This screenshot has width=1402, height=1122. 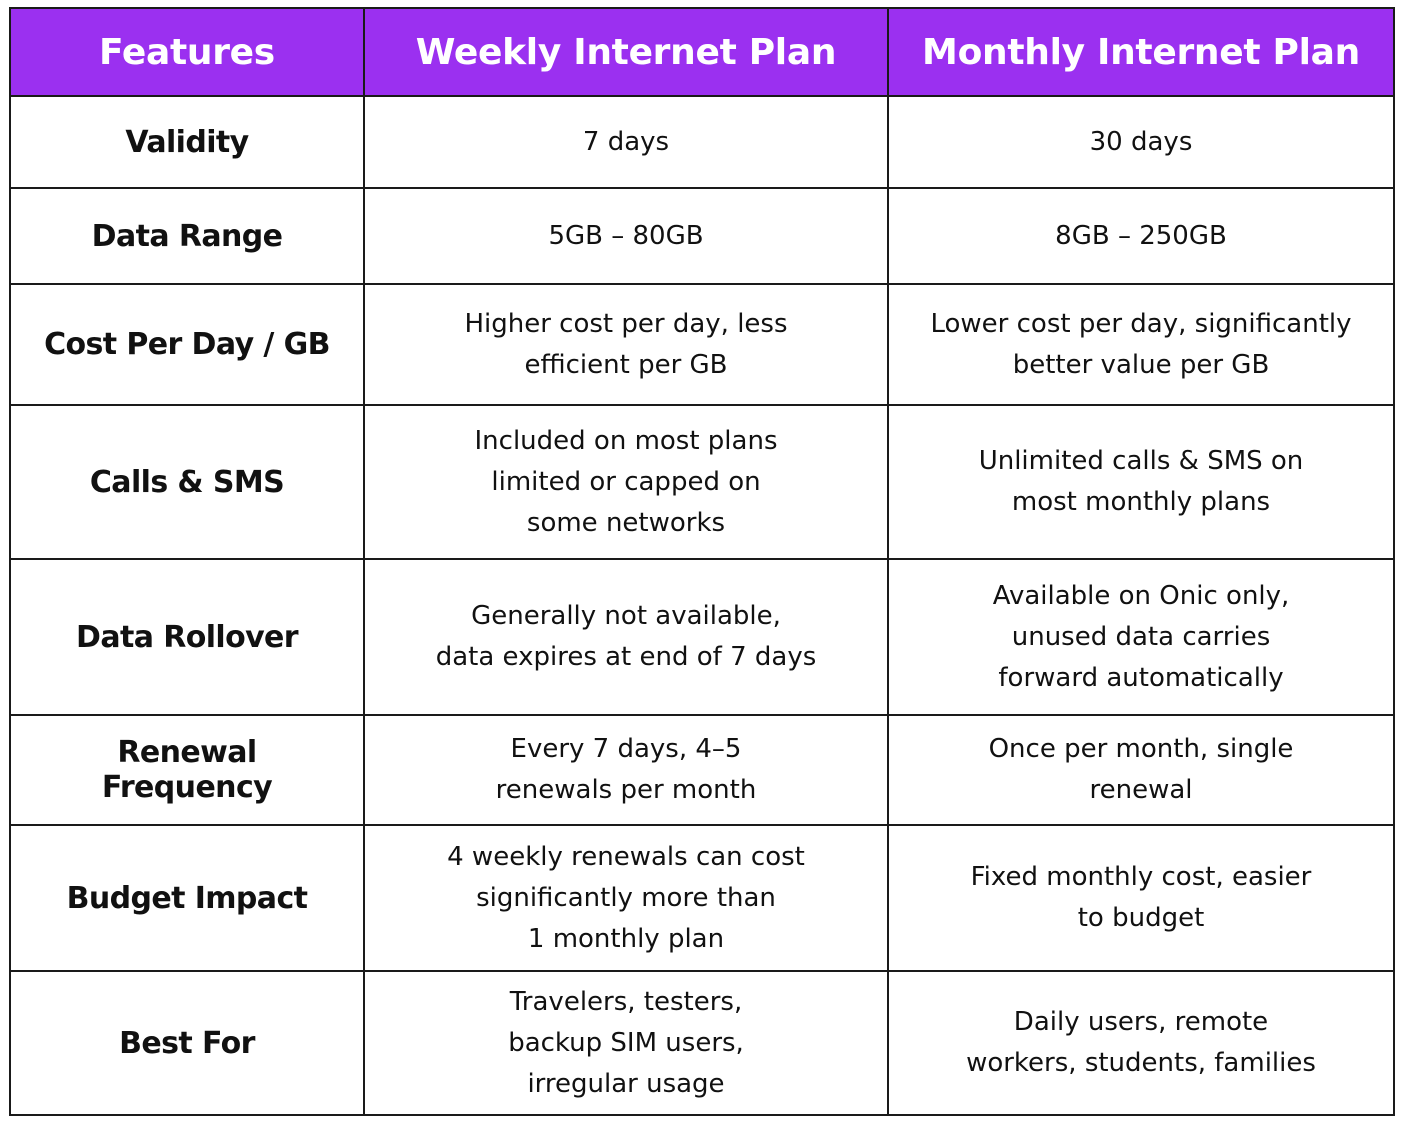 What do you see at coordinates (626, 52) in the screenshot?
I see `header-weekly-plan: Weekly Internet Plan` at bounding box center [626, 52].